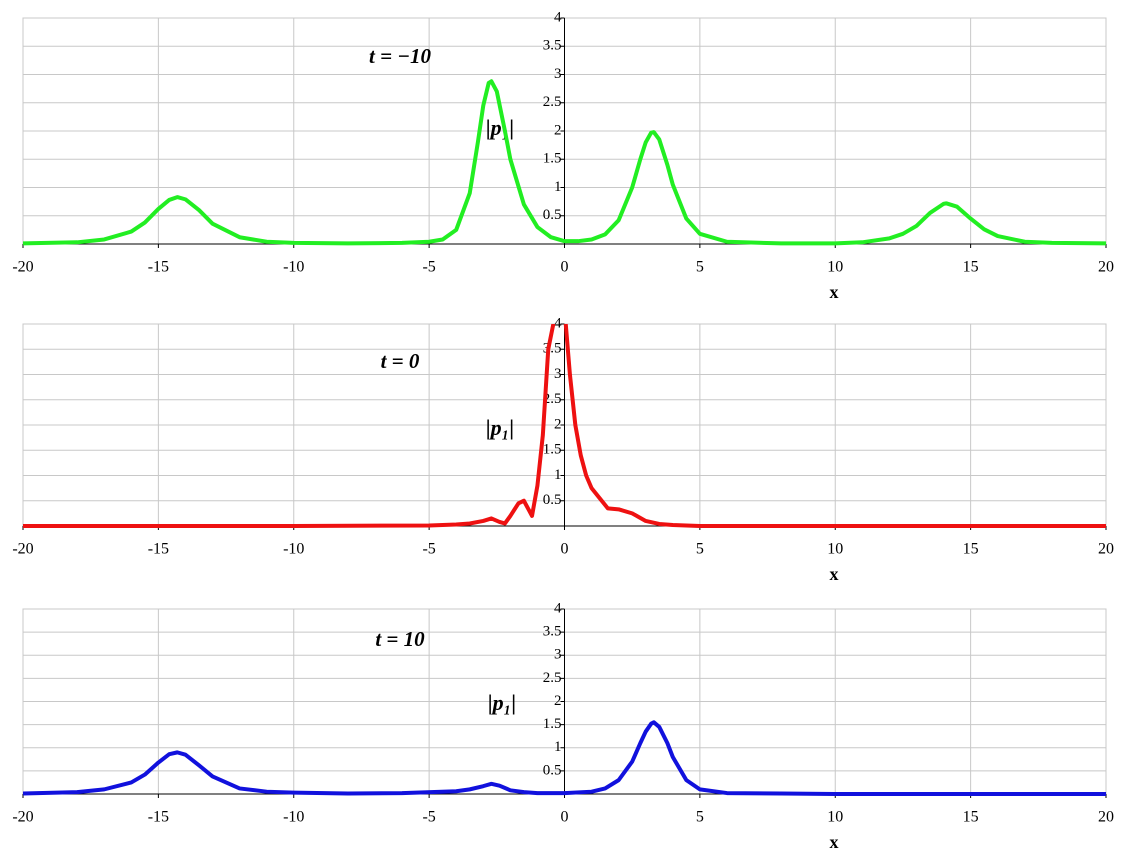 This screenshot has width=1122, height=859. Describe the element at coordinates (400, 639) in the screenshot. I see `annotation: t = 10` at that location.